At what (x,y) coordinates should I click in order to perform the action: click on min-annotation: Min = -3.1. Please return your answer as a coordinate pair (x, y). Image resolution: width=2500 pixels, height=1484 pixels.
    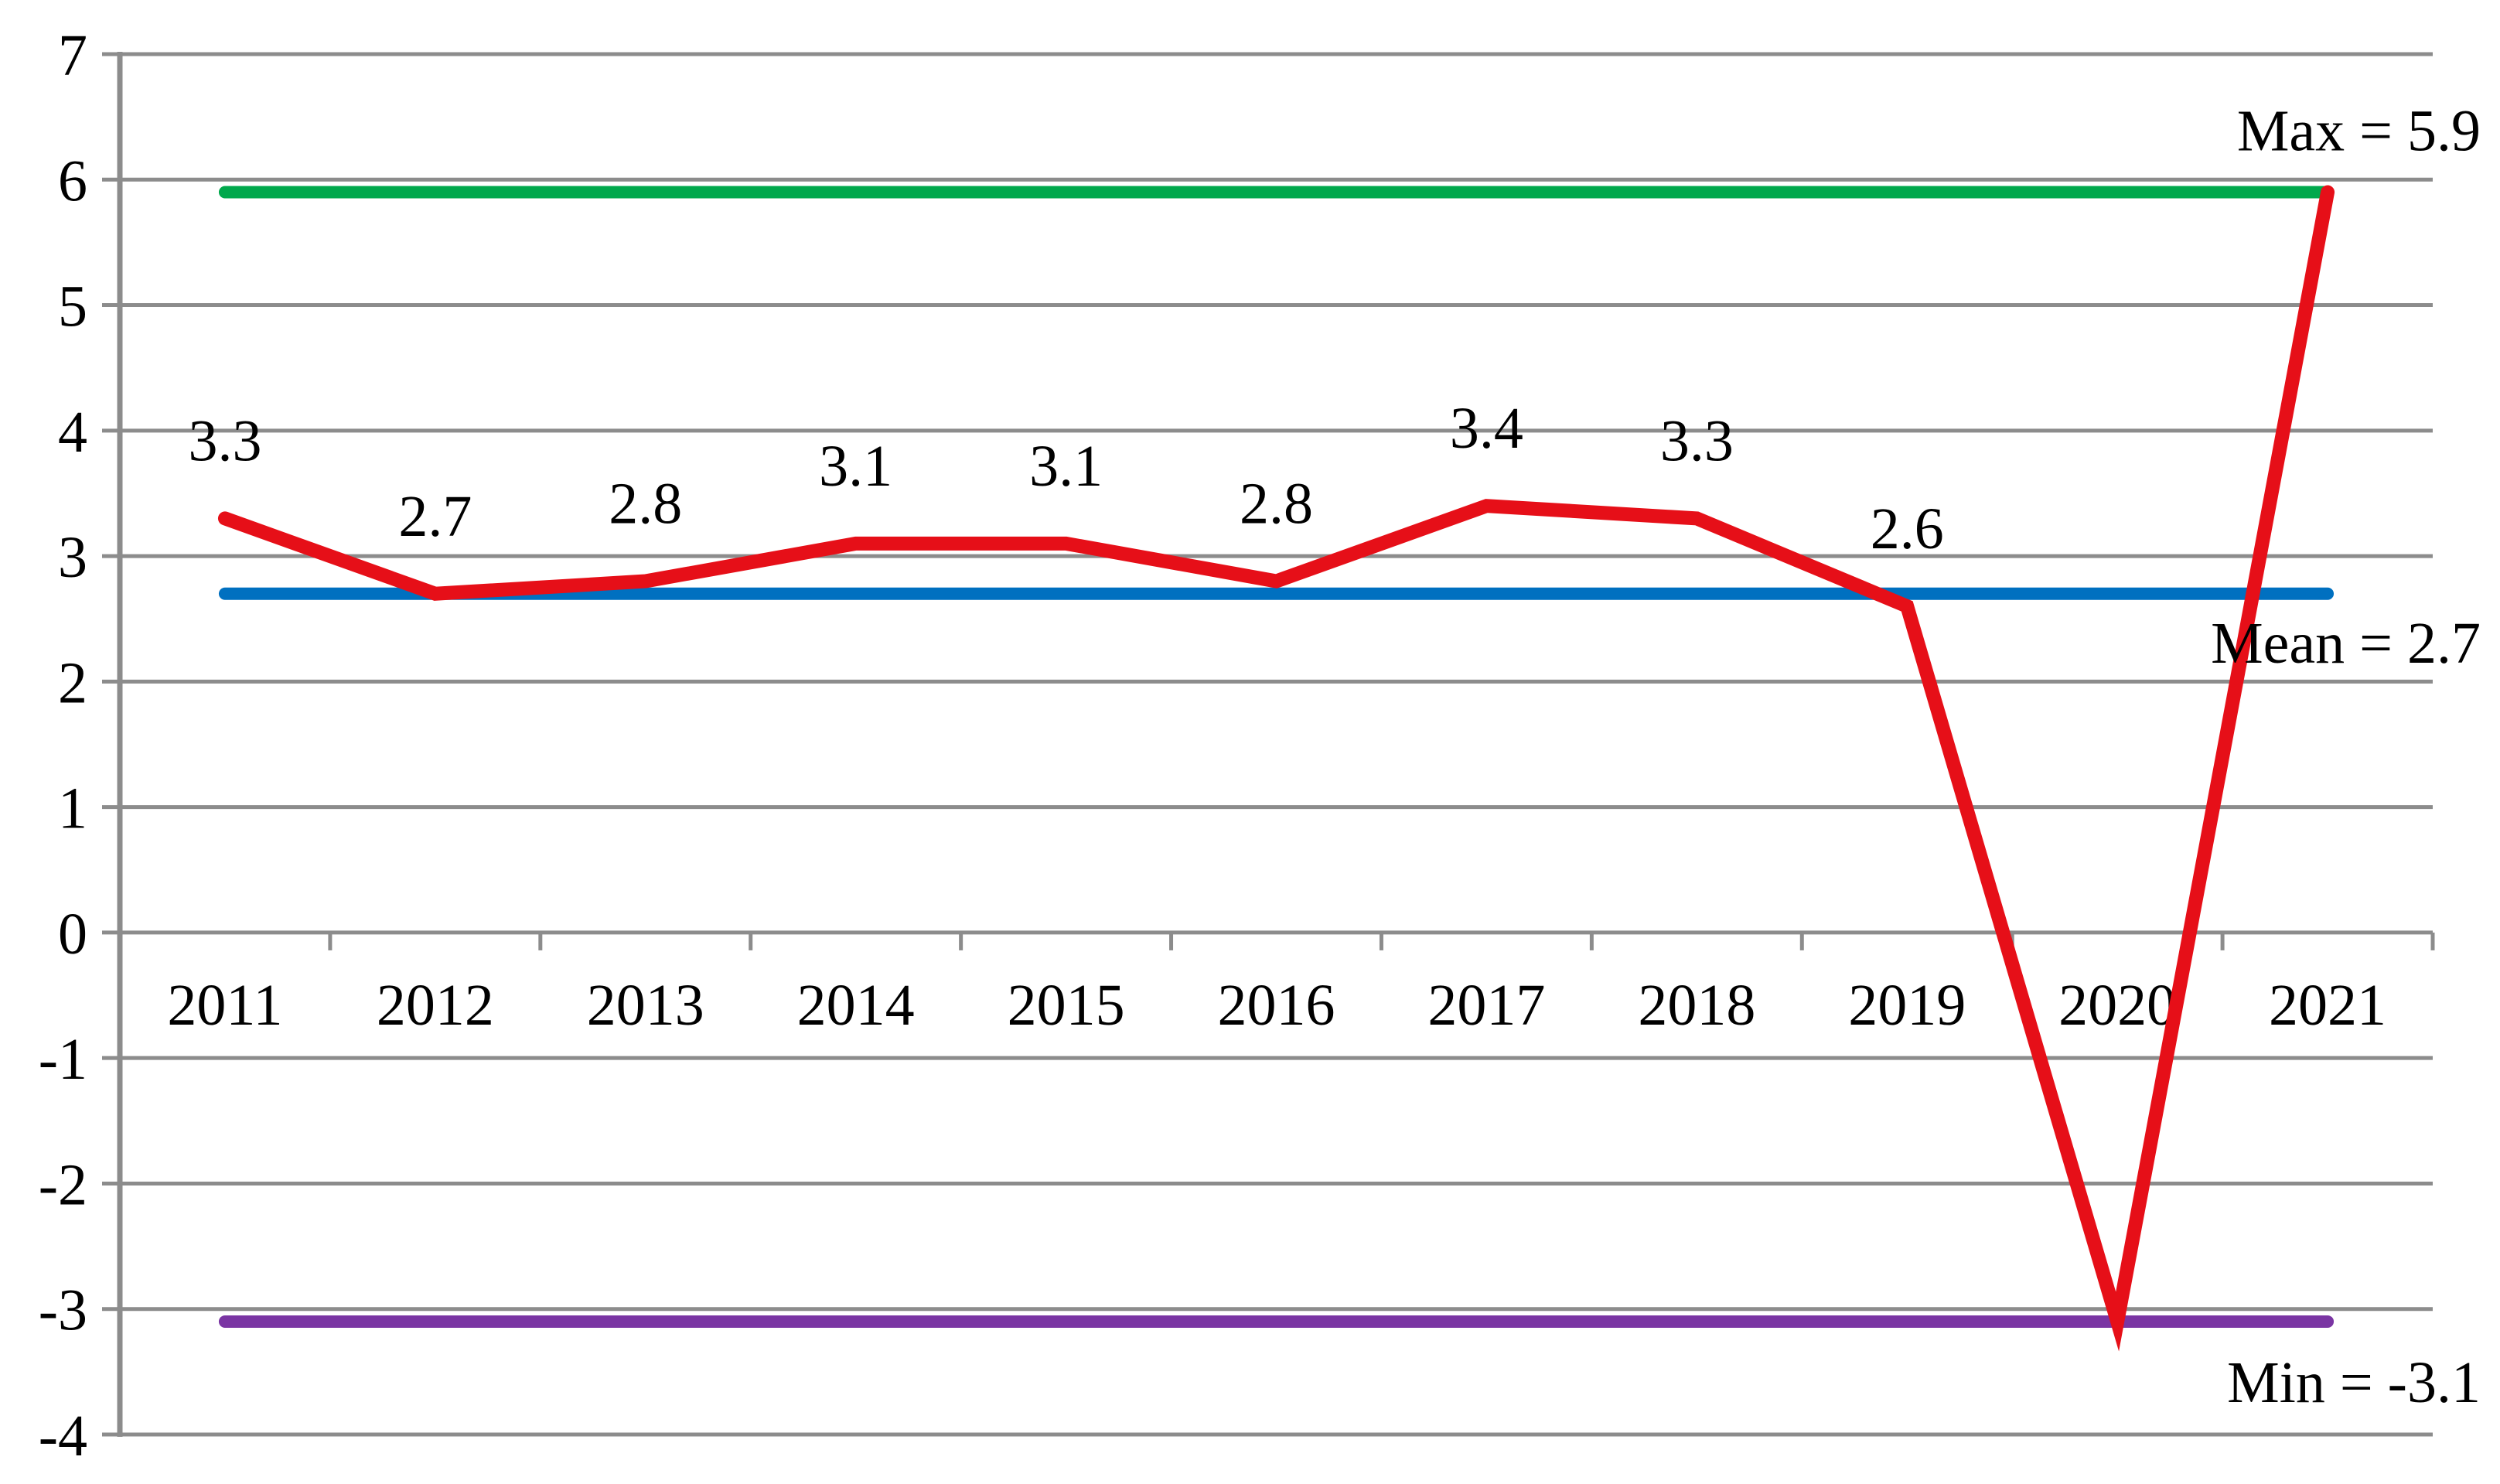
    Looking at the image, I should click on (2354, 1382).